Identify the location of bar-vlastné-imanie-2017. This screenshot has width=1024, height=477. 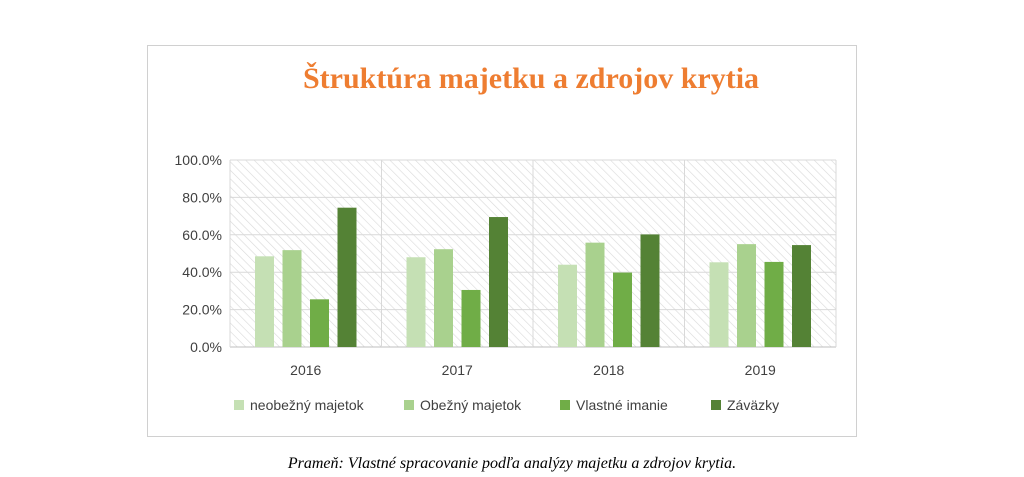
(471, 318).